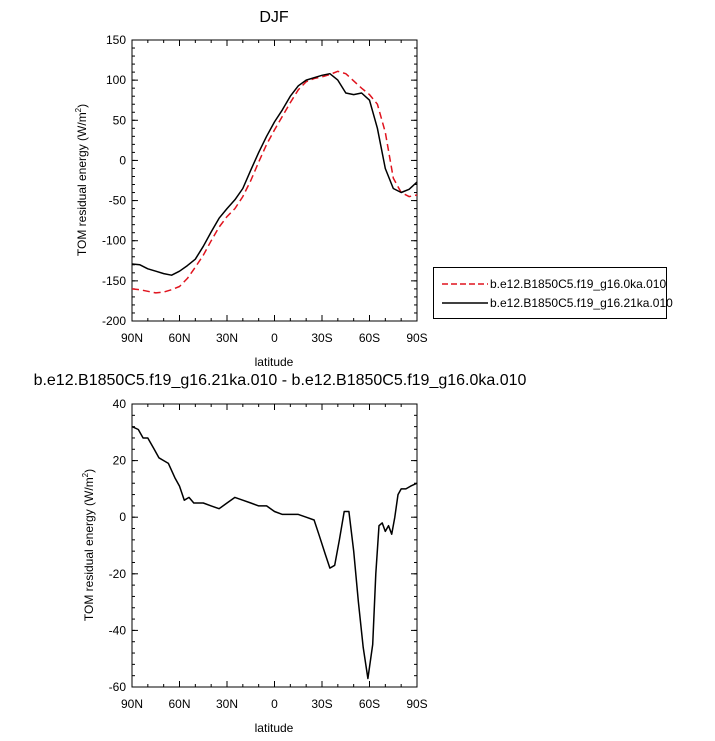 This screenshot has width=715, height=741. Describe the element at coordinates (118, 687) in the screenshot. I see `y-tick-label: -60` at that location.